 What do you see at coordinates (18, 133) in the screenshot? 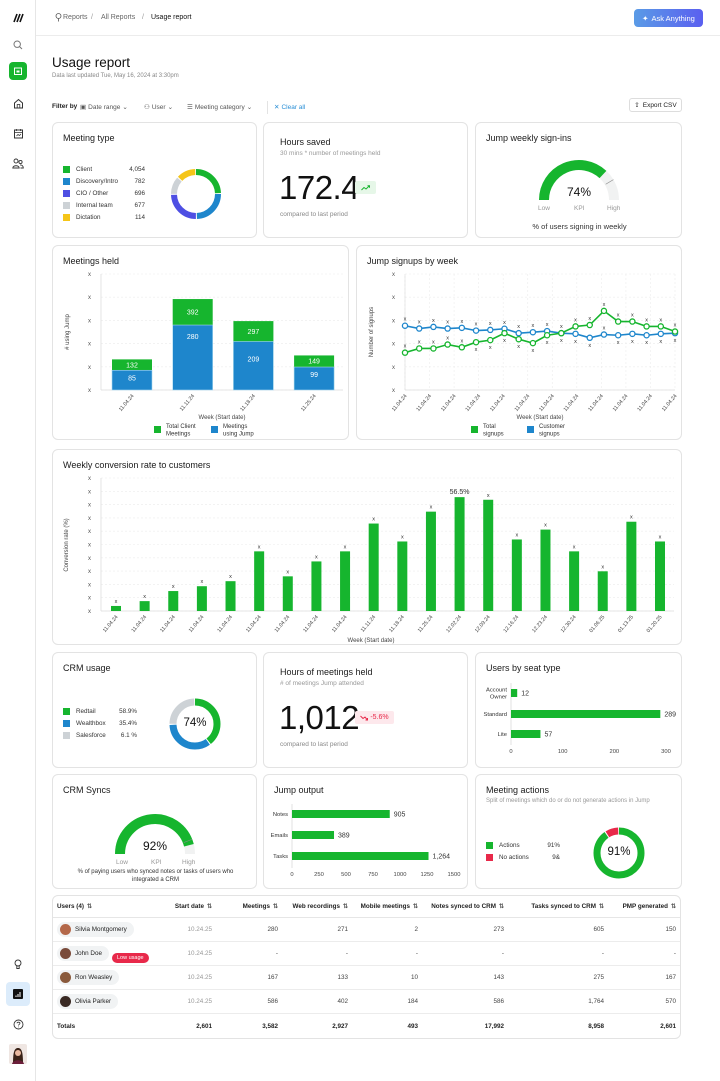
I see `calendar-chart-icon` at bounding box center [18, 133].